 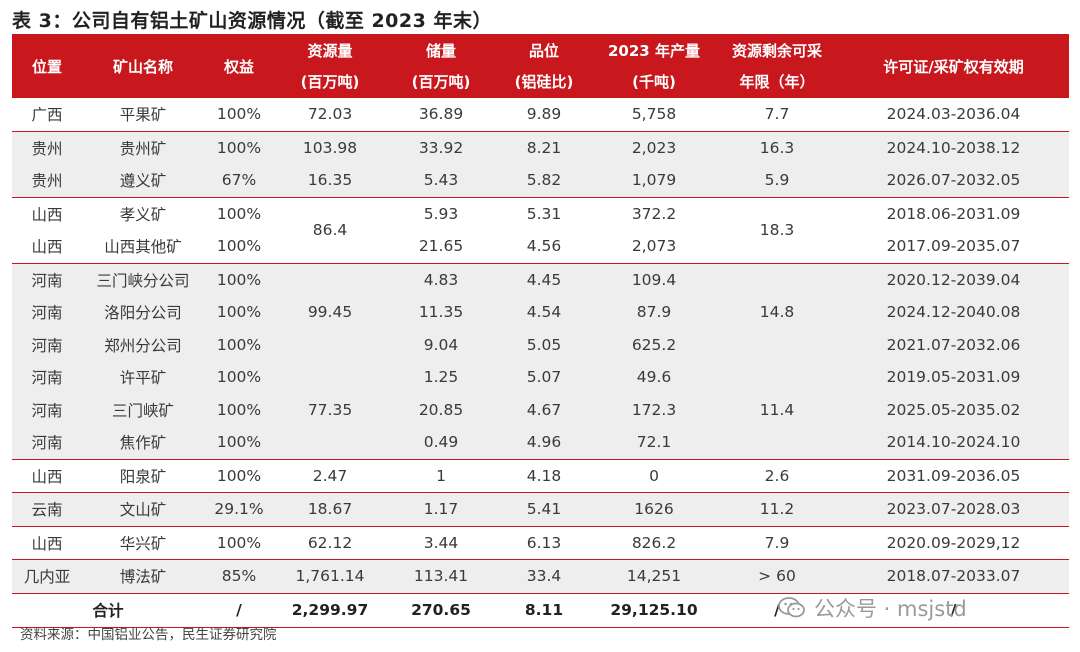 I want to click on cell-license: 2014.10-2024.10, so click(x=953, y=442).